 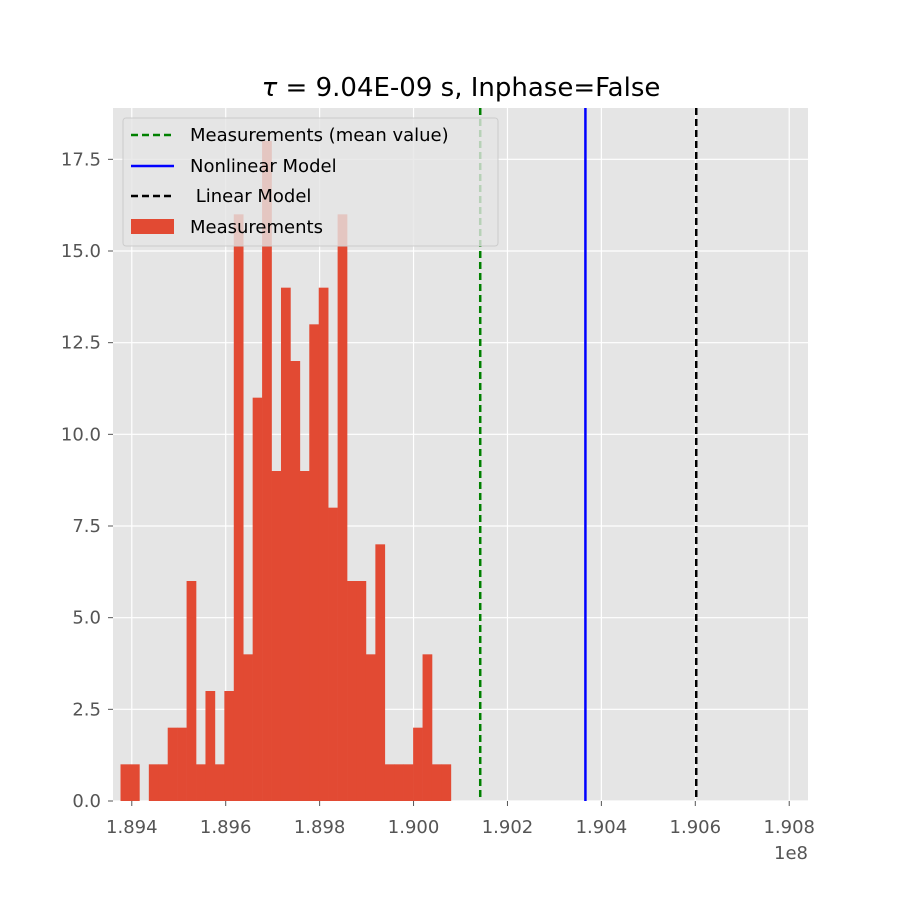 I want to click on y-tick-label: 0.0, so click(x=86, y=801).